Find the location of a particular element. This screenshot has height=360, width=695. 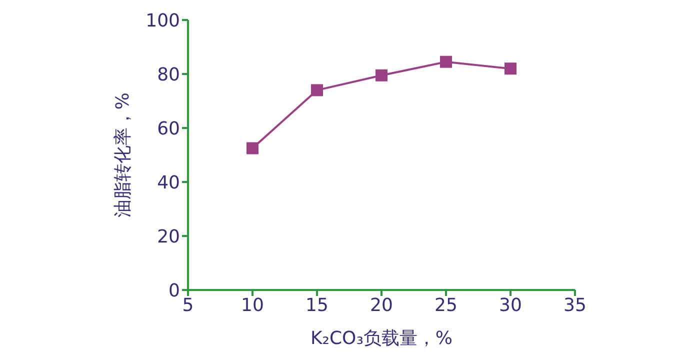

y-tick-label: 60 is located at coordinates (168, 129).